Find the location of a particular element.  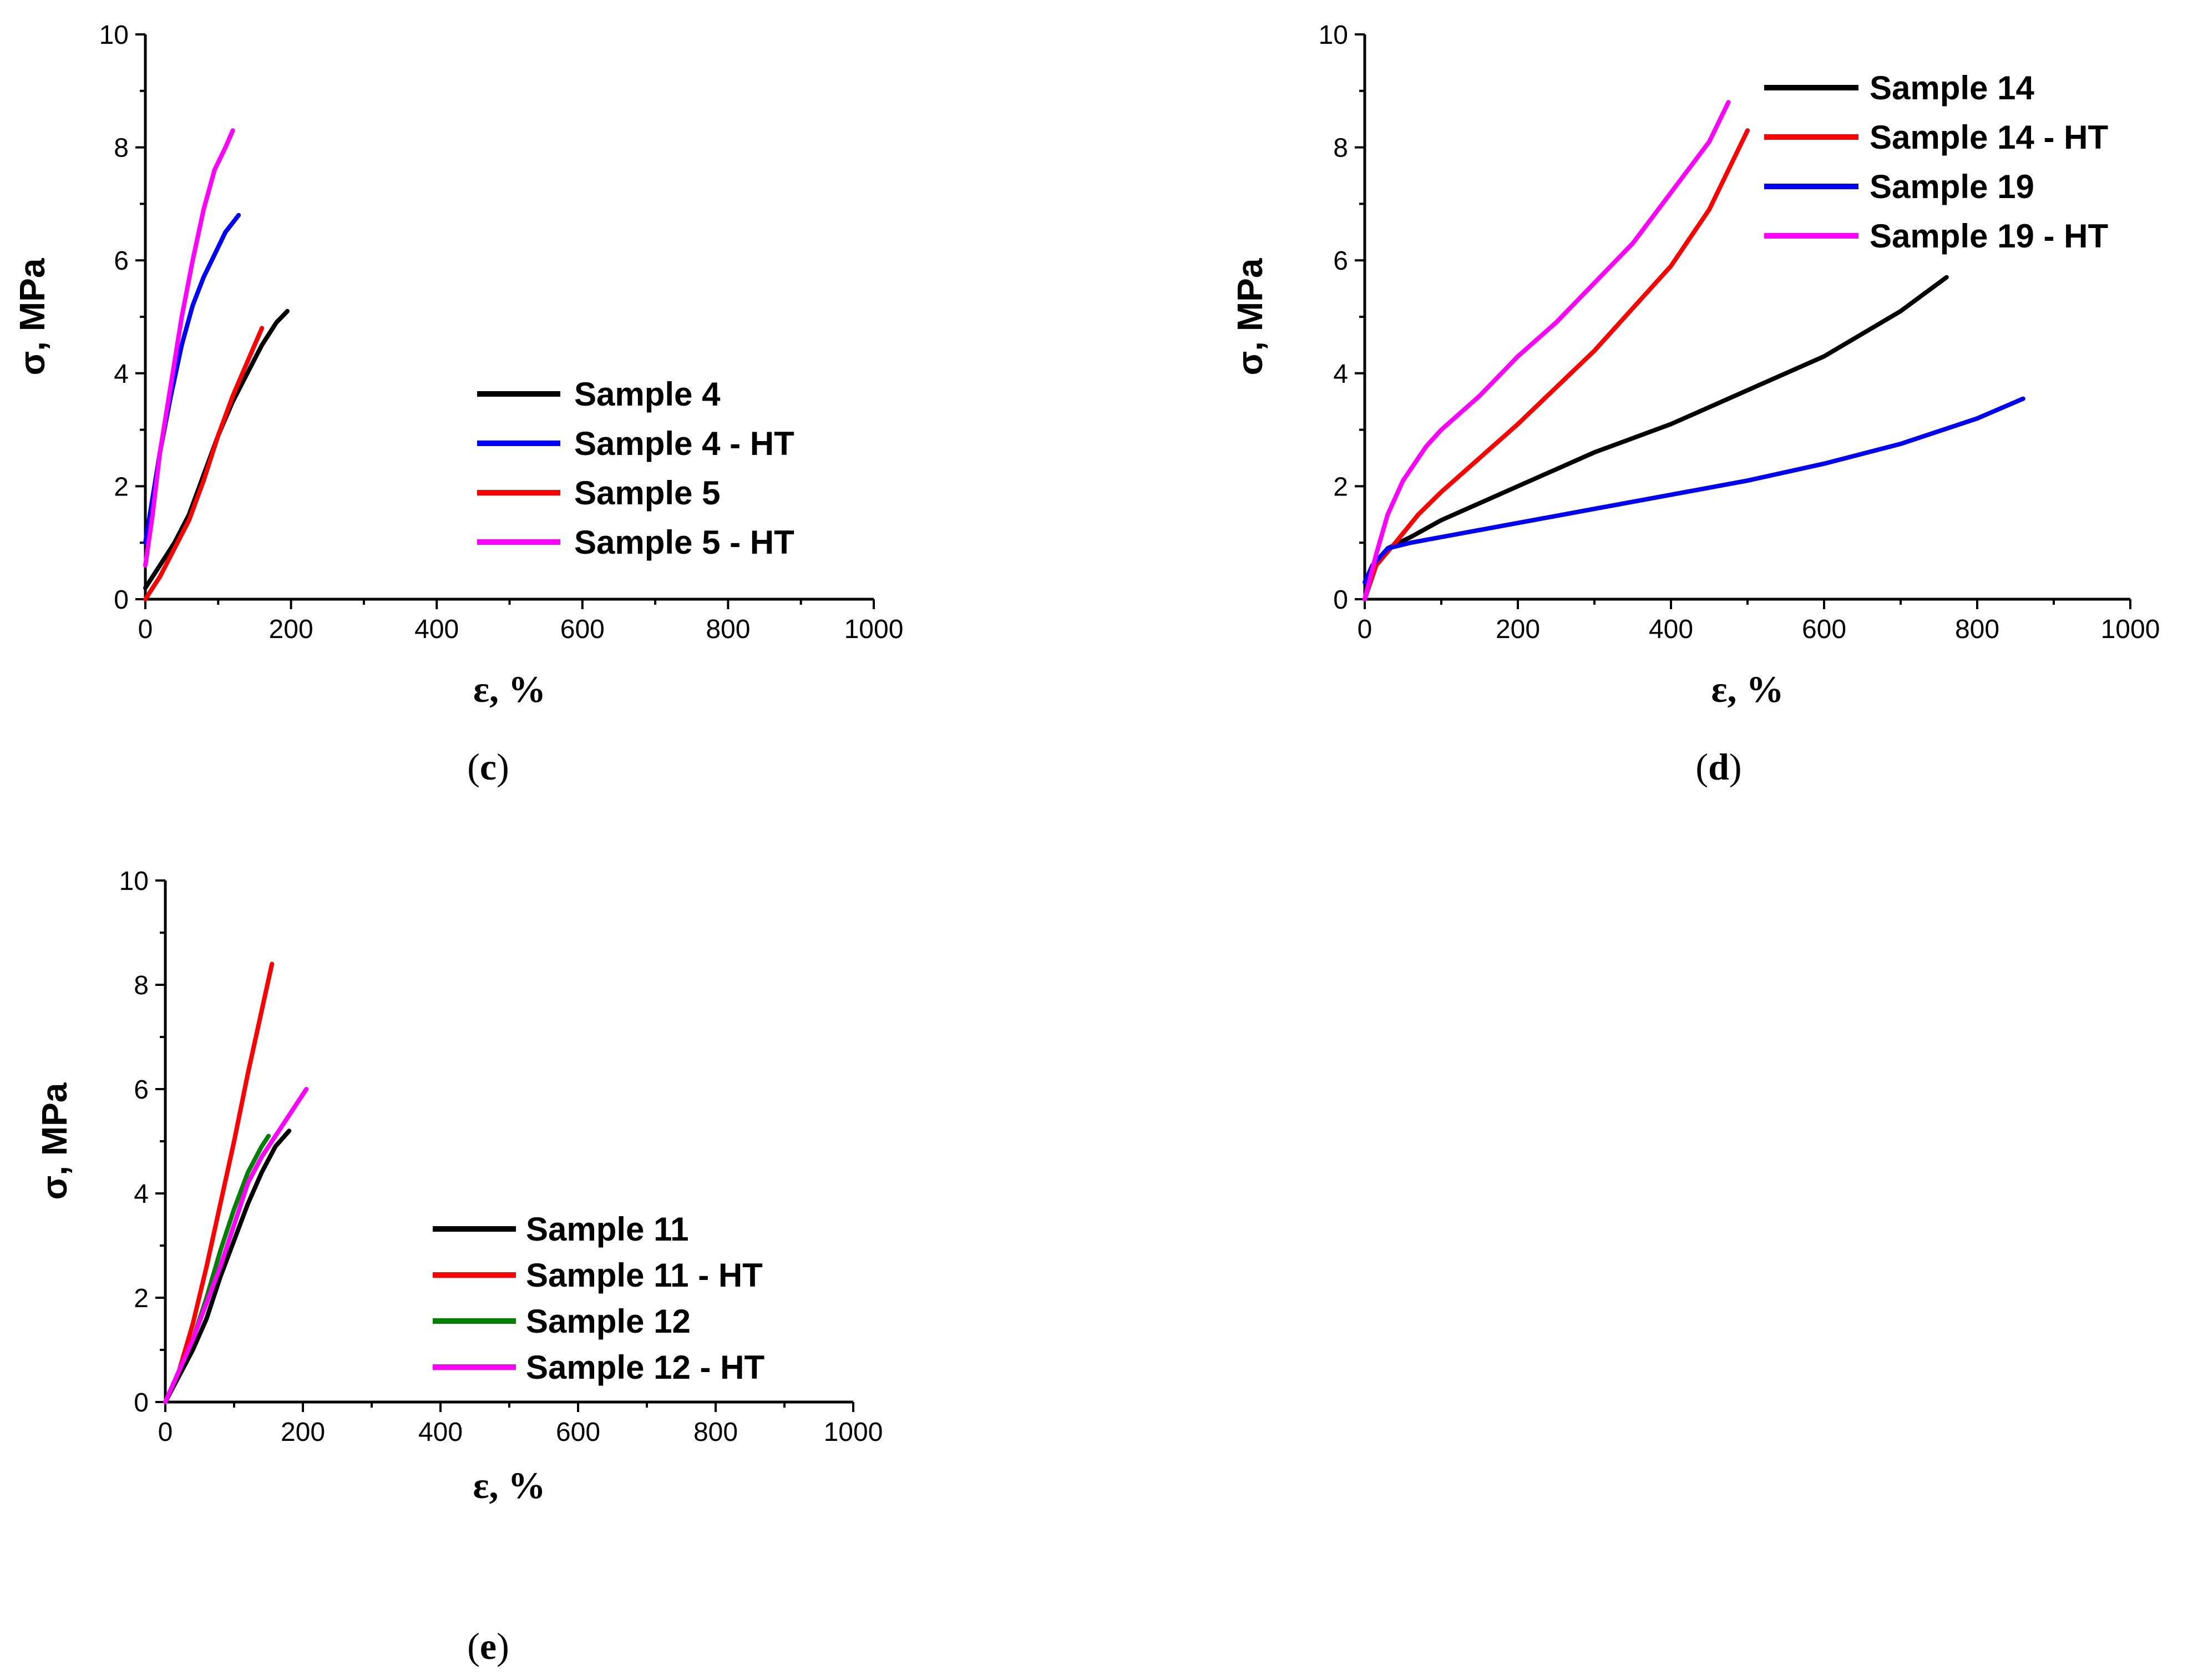

panel-label-d-letter: d is located at coordinates (1718, 767).